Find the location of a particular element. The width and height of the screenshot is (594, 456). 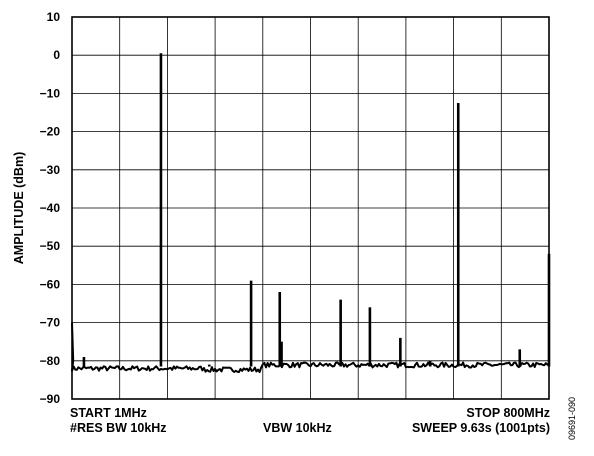

stop-frequency-label: STOP 800MHz is located at coordinates (508, 413).